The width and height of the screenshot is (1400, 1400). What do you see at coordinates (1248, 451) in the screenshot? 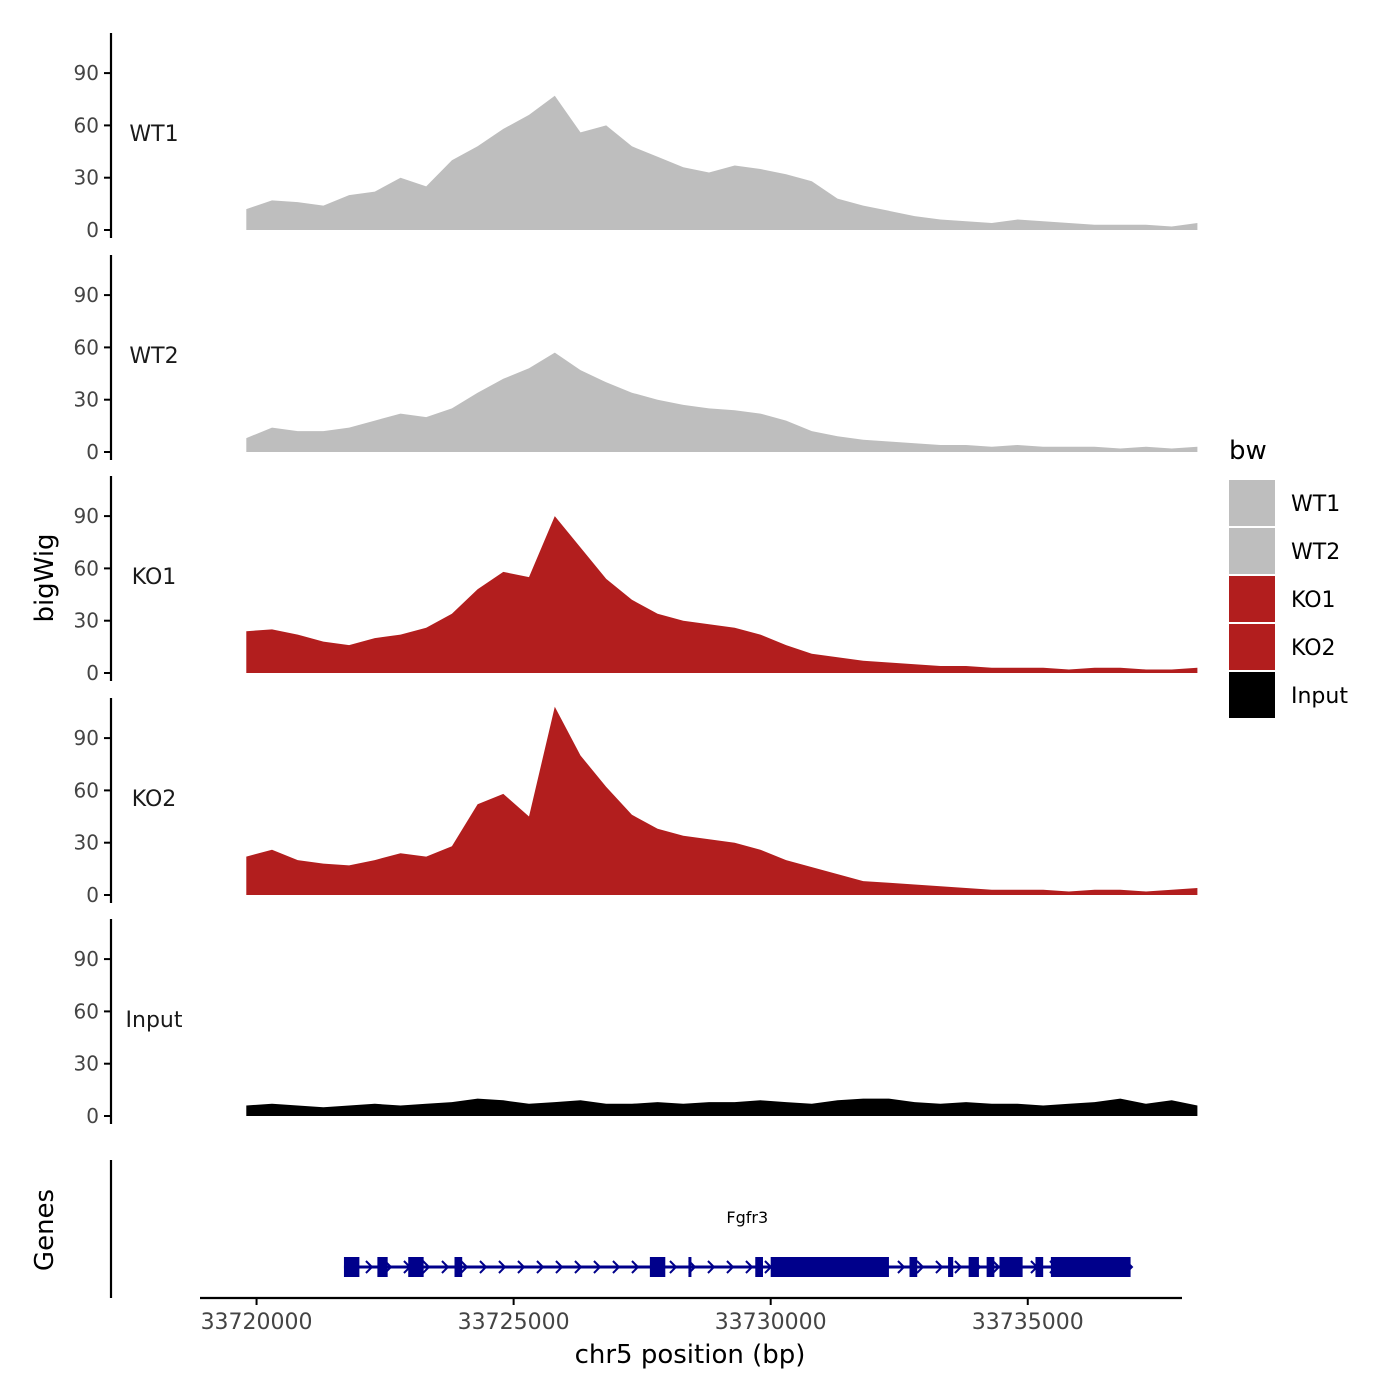
I see `legend-title: bw` at bounding box center [1248, 451].